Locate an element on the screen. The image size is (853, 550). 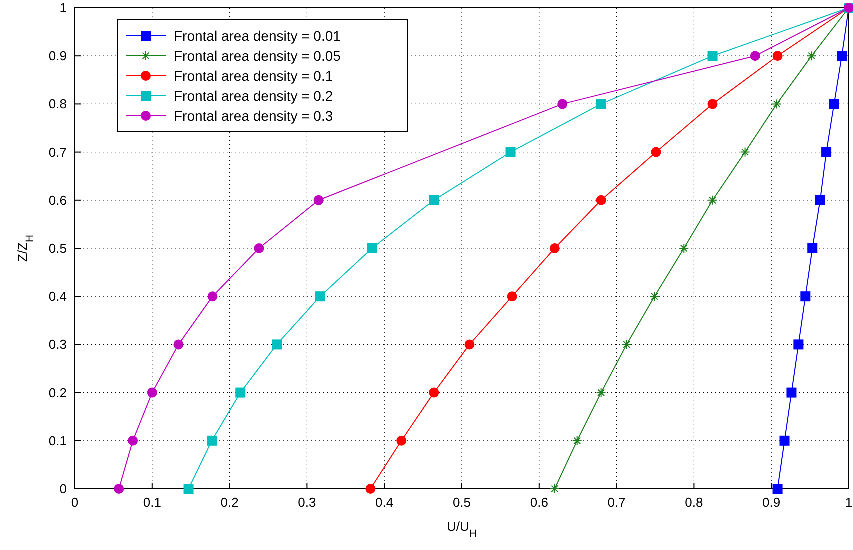
x-tick-label: 0.2 is located at coordinates (229, 502).